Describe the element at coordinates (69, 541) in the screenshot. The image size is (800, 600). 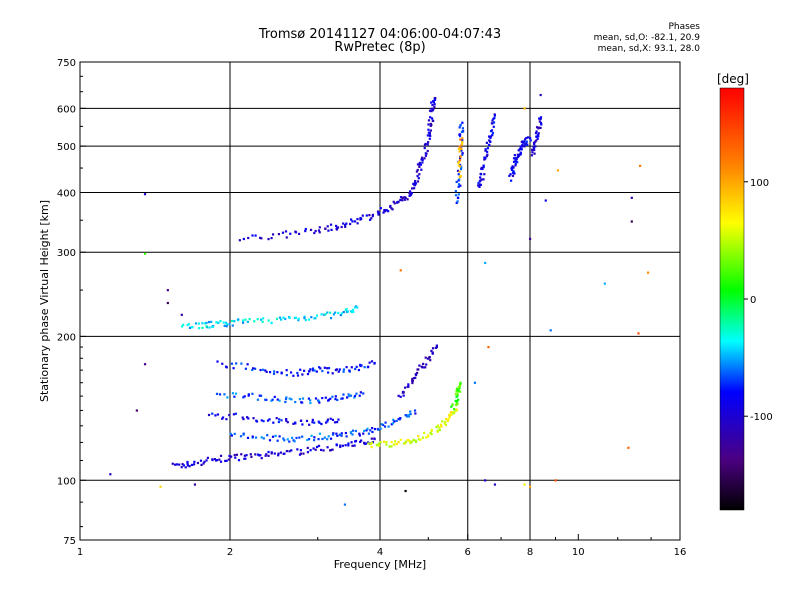
I see `y-tick-label: 75` at that location.